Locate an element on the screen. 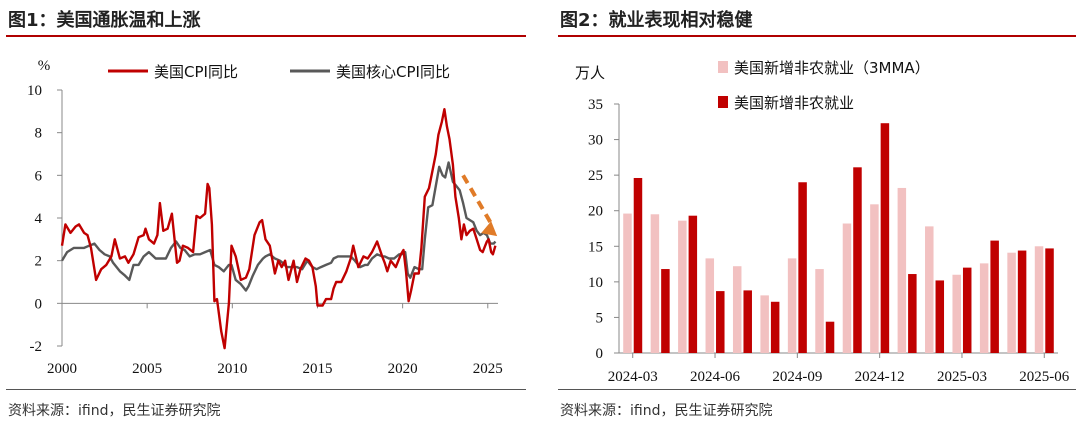 The height and width of the screenshot is (425, 1080). x-tick-label: 2025-03 is located at coordinates (962, 377).